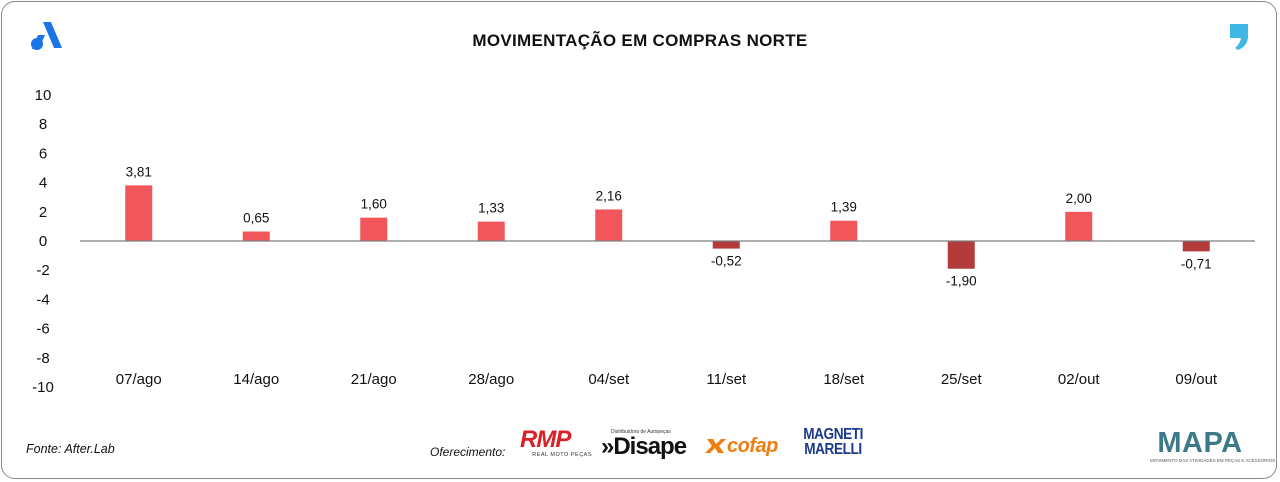  Describe the element at coordinates (752, 445) in the screenshot. I see `cofap-logo-text: cofap` at that location.